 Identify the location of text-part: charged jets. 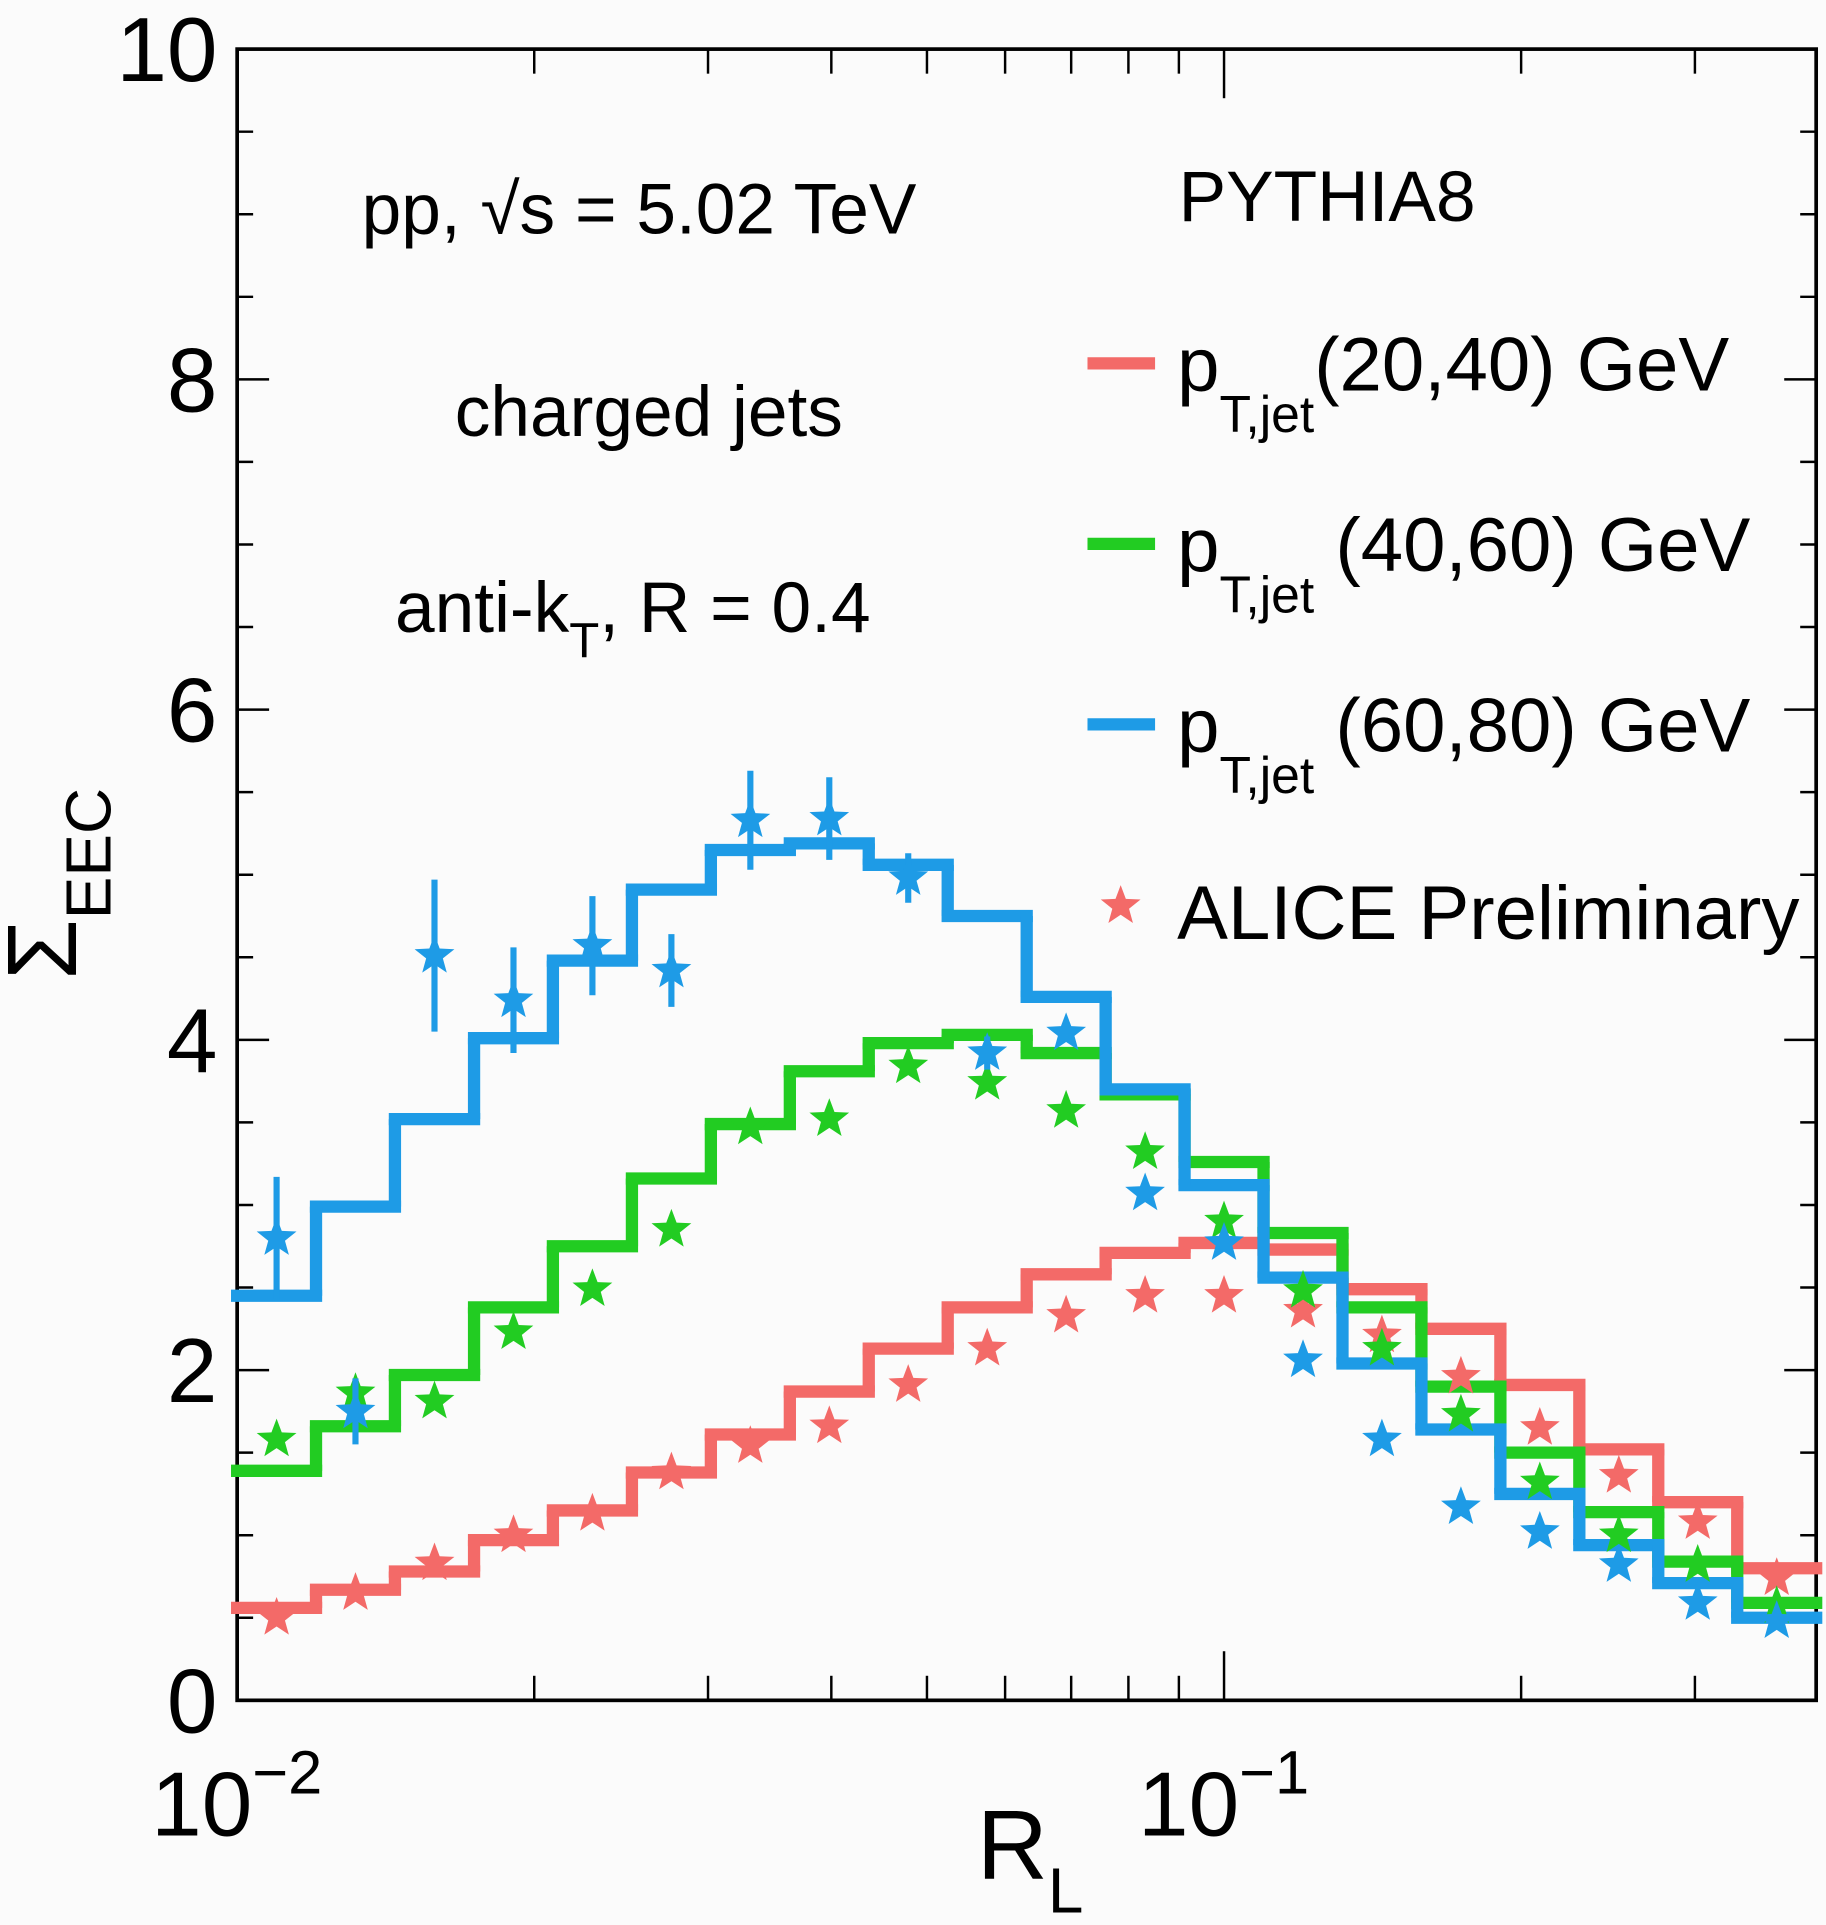
(649, 412).